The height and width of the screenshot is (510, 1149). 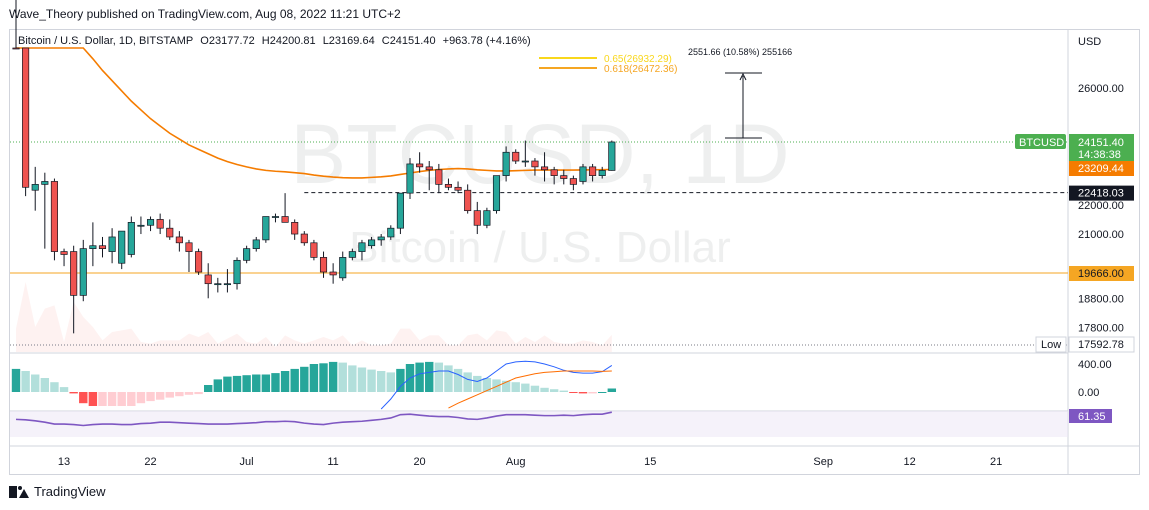 What do you see at coordinates (1088, 393) in the screenshot?
I see `oscillator-axis-tick: 0.00` at bounding box center [1088, 393].